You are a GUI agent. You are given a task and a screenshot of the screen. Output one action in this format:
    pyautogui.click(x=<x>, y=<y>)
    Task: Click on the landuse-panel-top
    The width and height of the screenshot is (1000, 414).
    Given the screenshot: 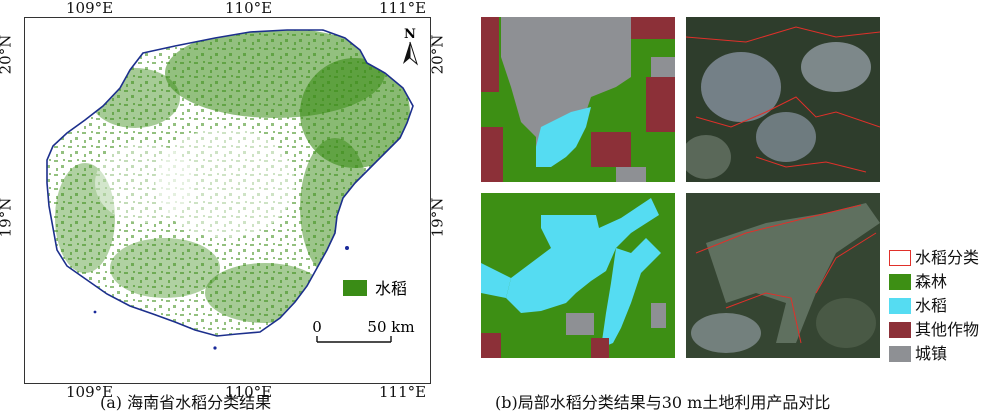 What is the action you would take?
    pyautogui.click(x=578, y=99)
    